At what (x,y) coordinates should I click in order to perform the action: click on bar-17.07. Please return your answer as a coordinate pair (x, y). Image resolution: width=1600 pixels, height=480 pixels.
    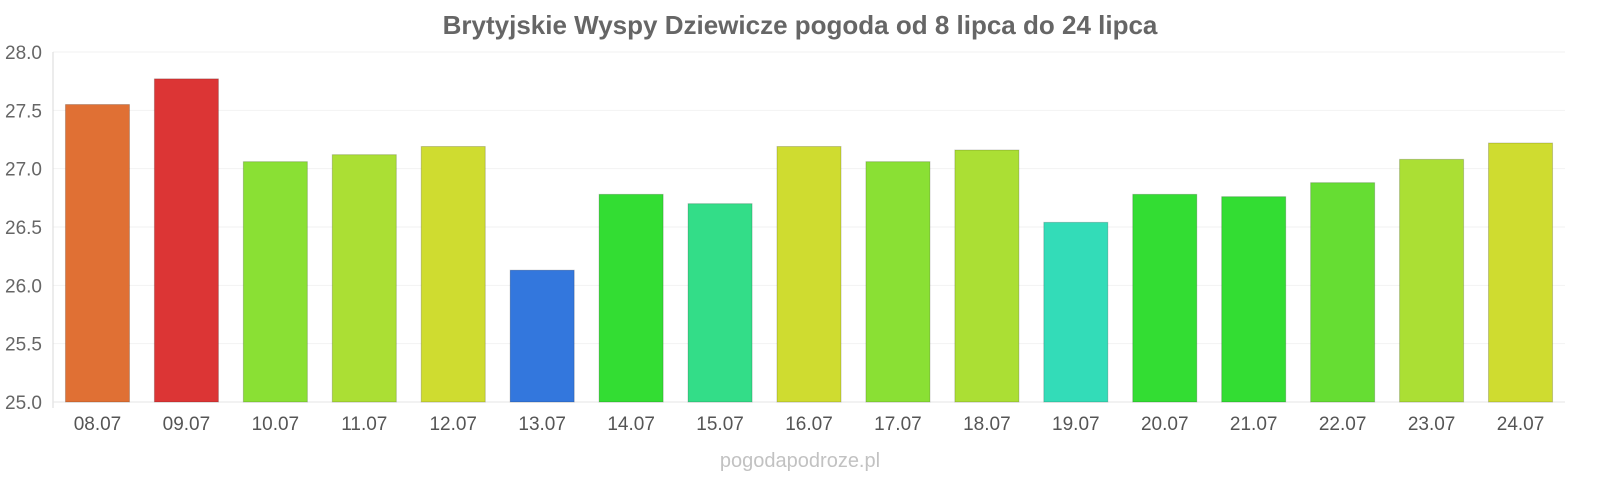
    Looking at the image, I should click on (898, 282).